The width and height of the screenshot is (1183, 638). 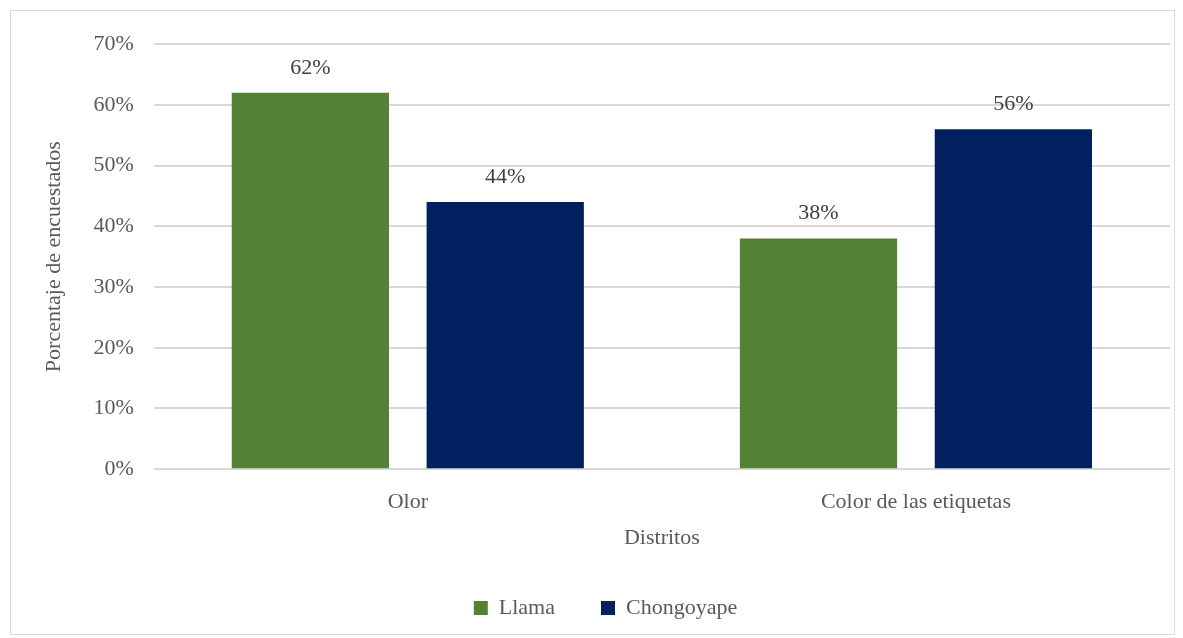 I want to click on legend-label: Chongoyape, so click(x=681, y=606).